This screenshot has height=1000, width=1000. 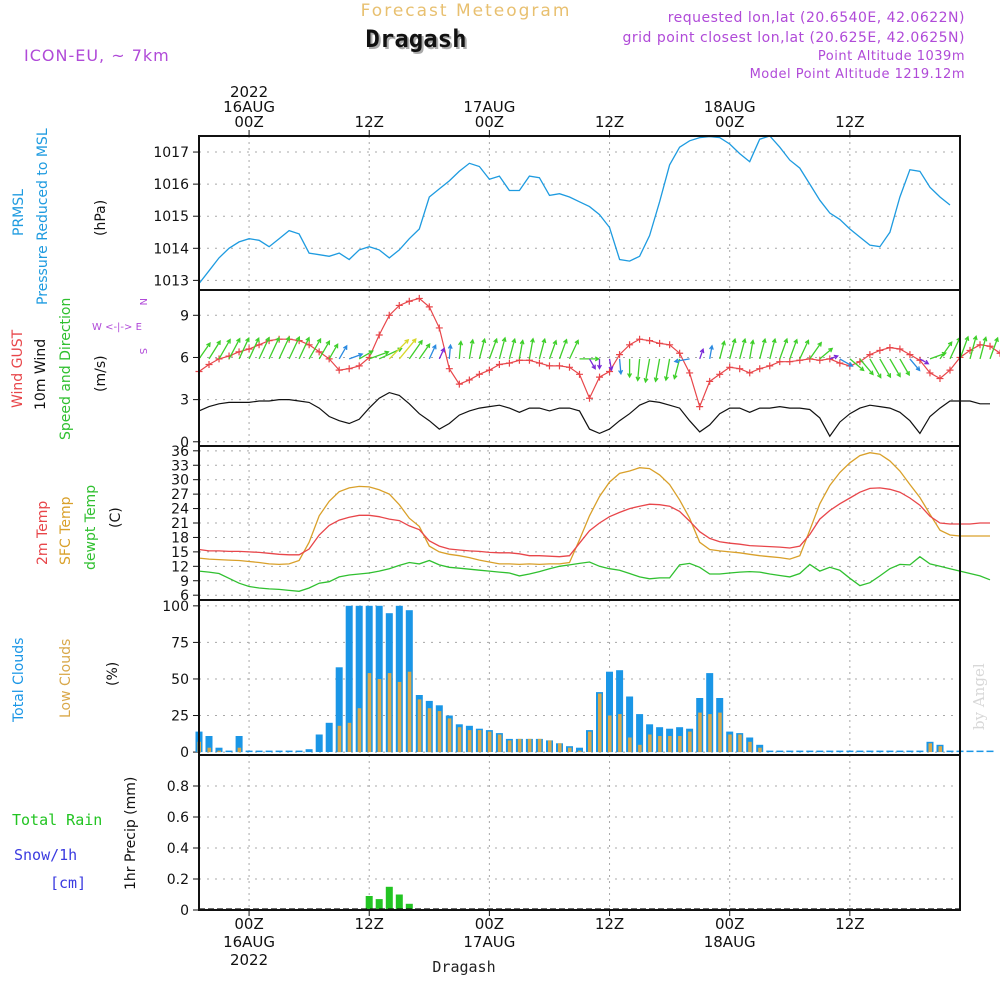 I want to click on wind-label-gust: Wind GUST, so click(x=18, y=368).